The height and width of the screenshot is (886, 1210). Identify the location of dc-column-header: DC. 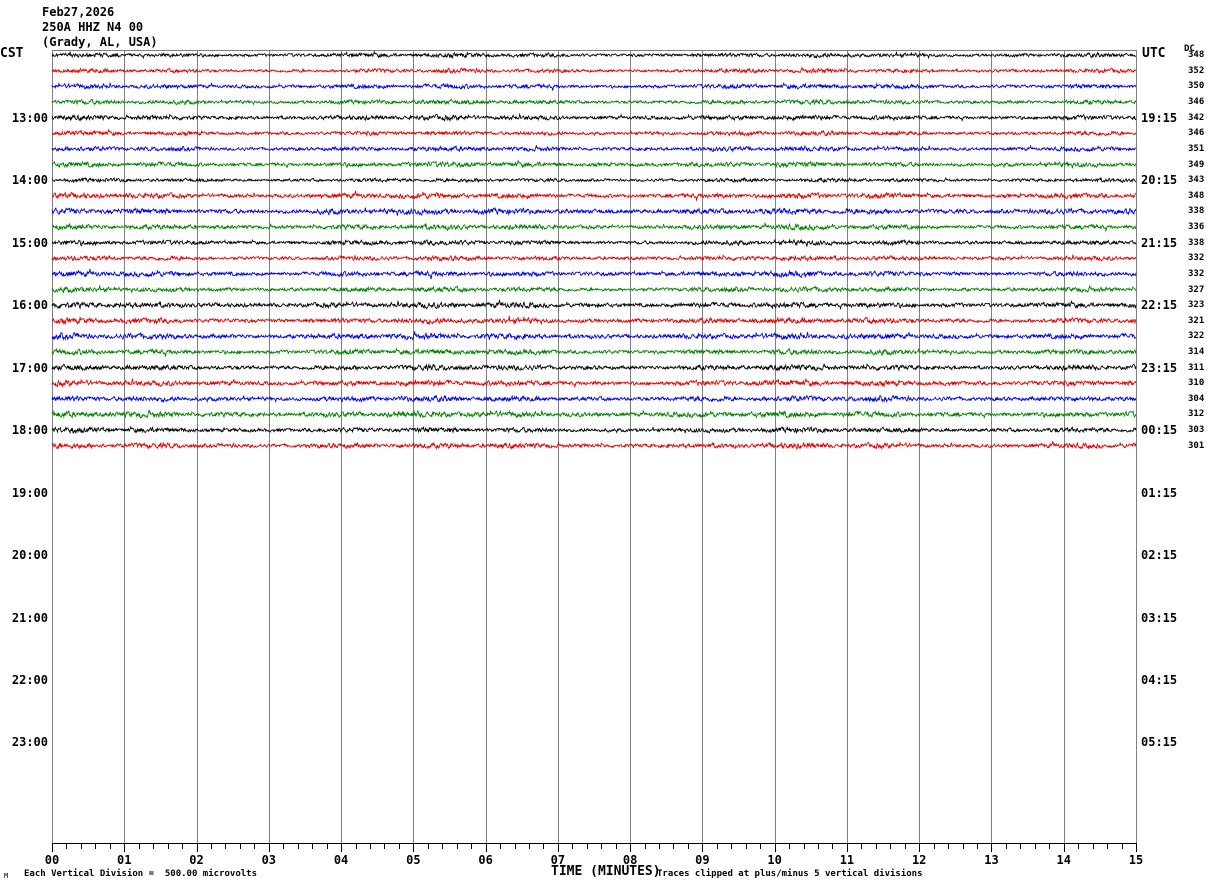
(1189, 49).